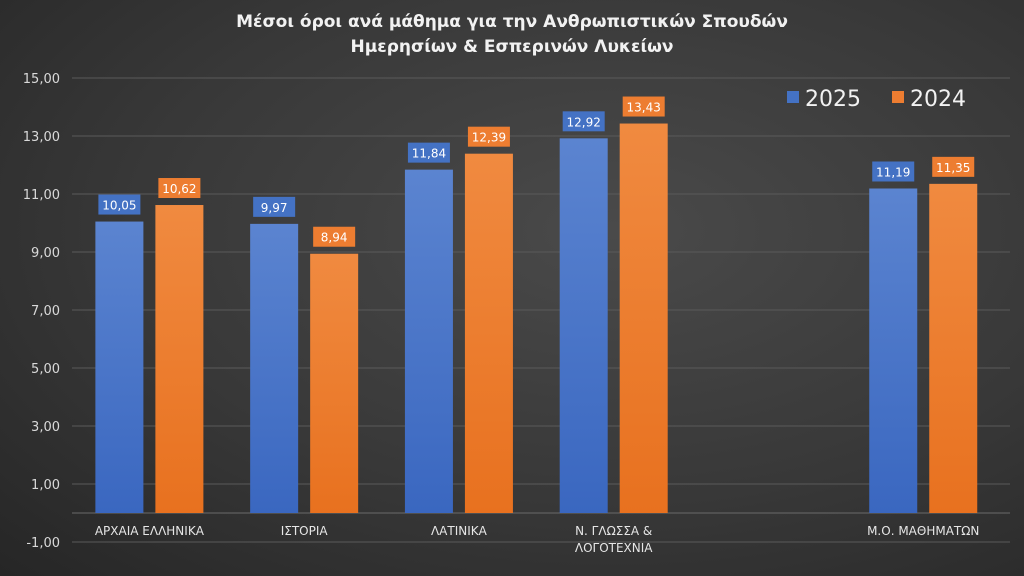  What do you see at coordinates (793, 97) in the screenshot?
I see `legend-swatch-2025` at bounding box center [793, 97].